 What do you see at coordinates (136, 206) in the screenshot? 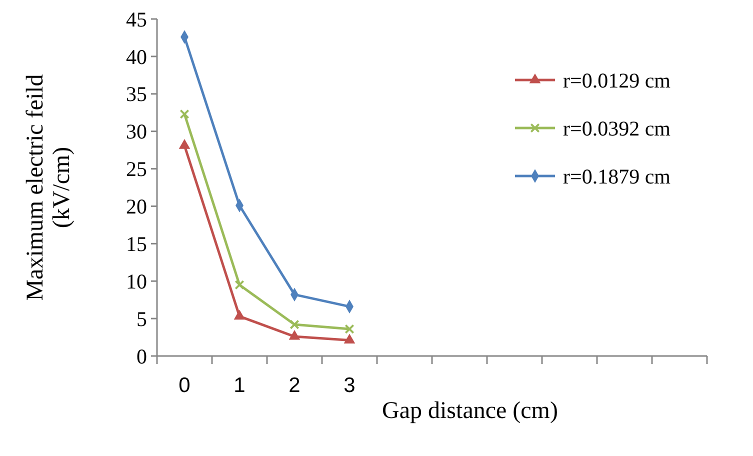
I see `y-tick-label: 20` at bounding box center [136, 206].